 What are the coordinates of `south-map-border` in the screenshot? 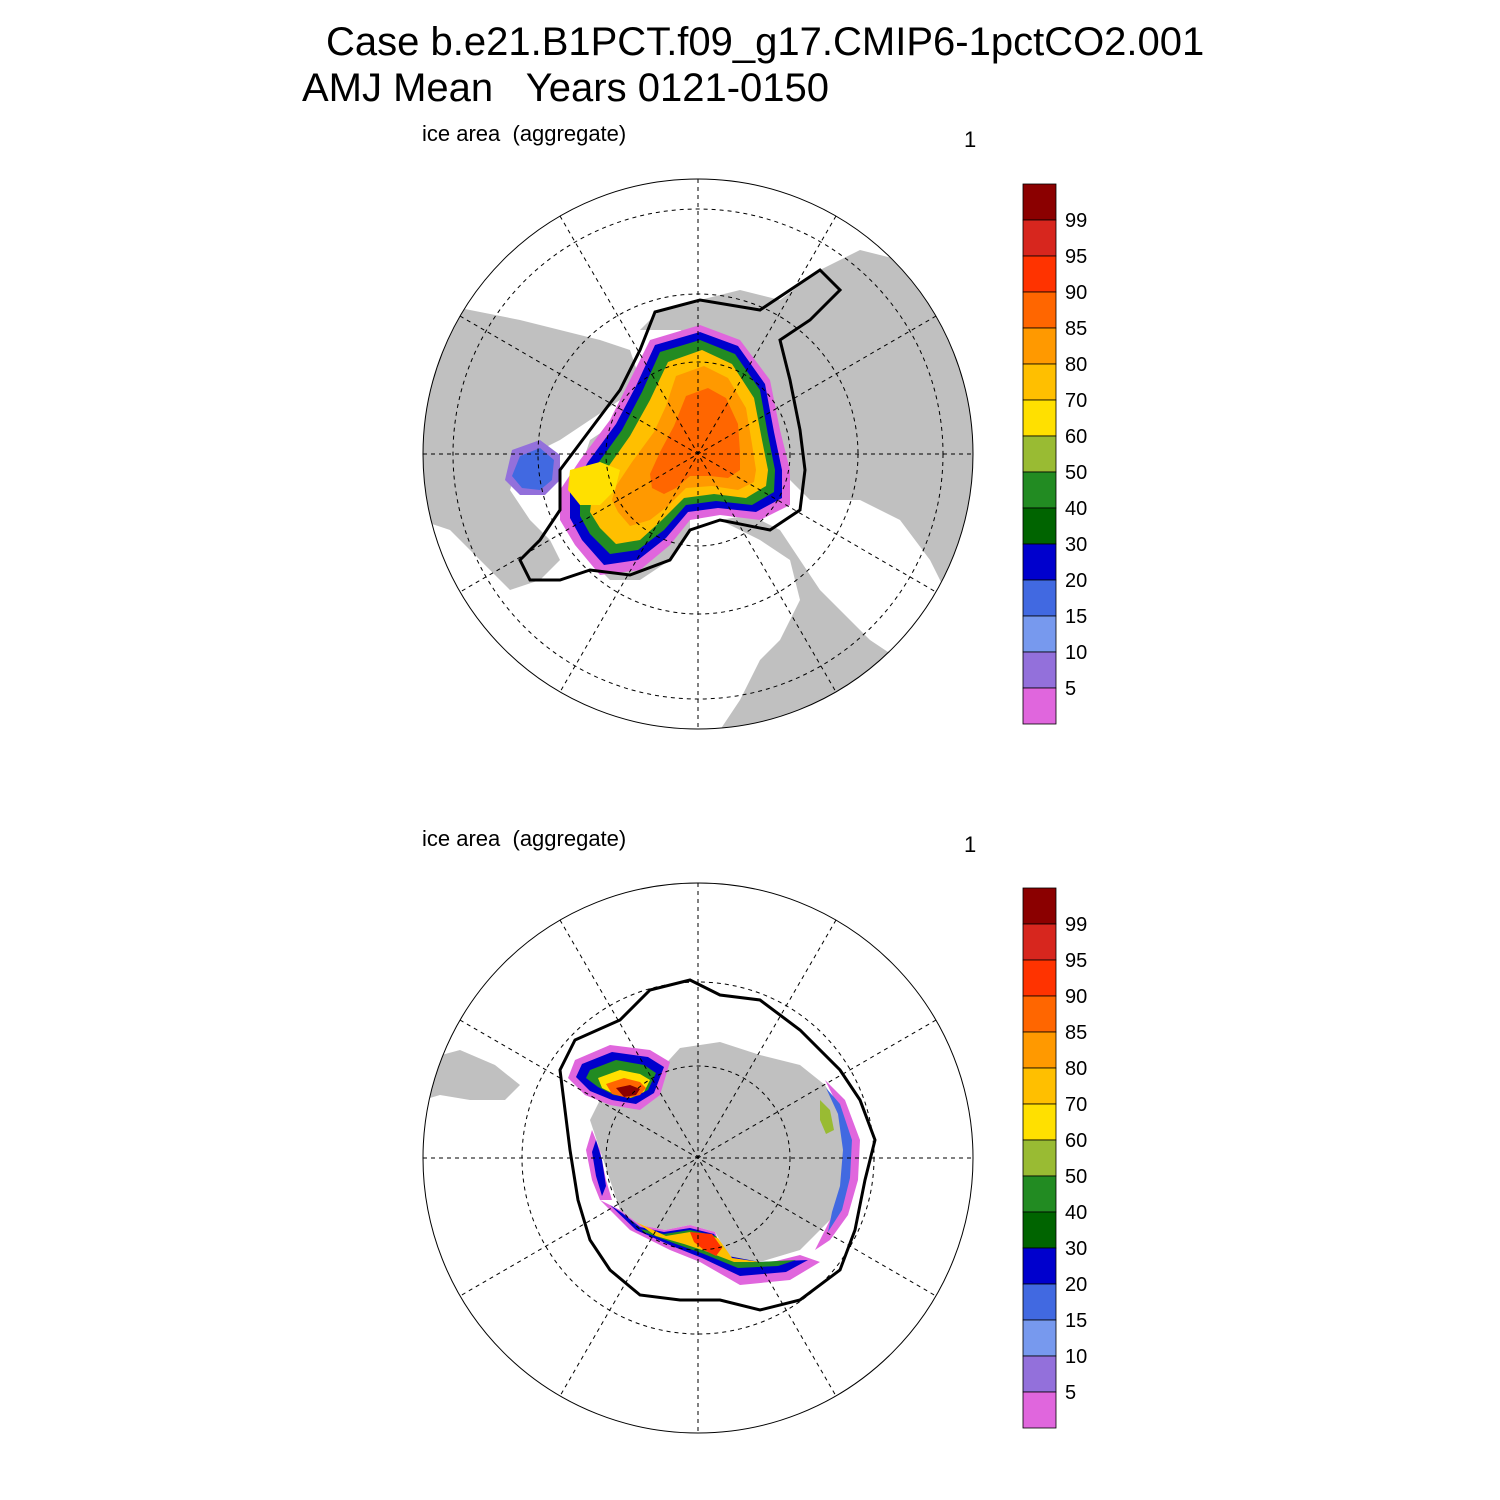 It's located at (698, 1158).